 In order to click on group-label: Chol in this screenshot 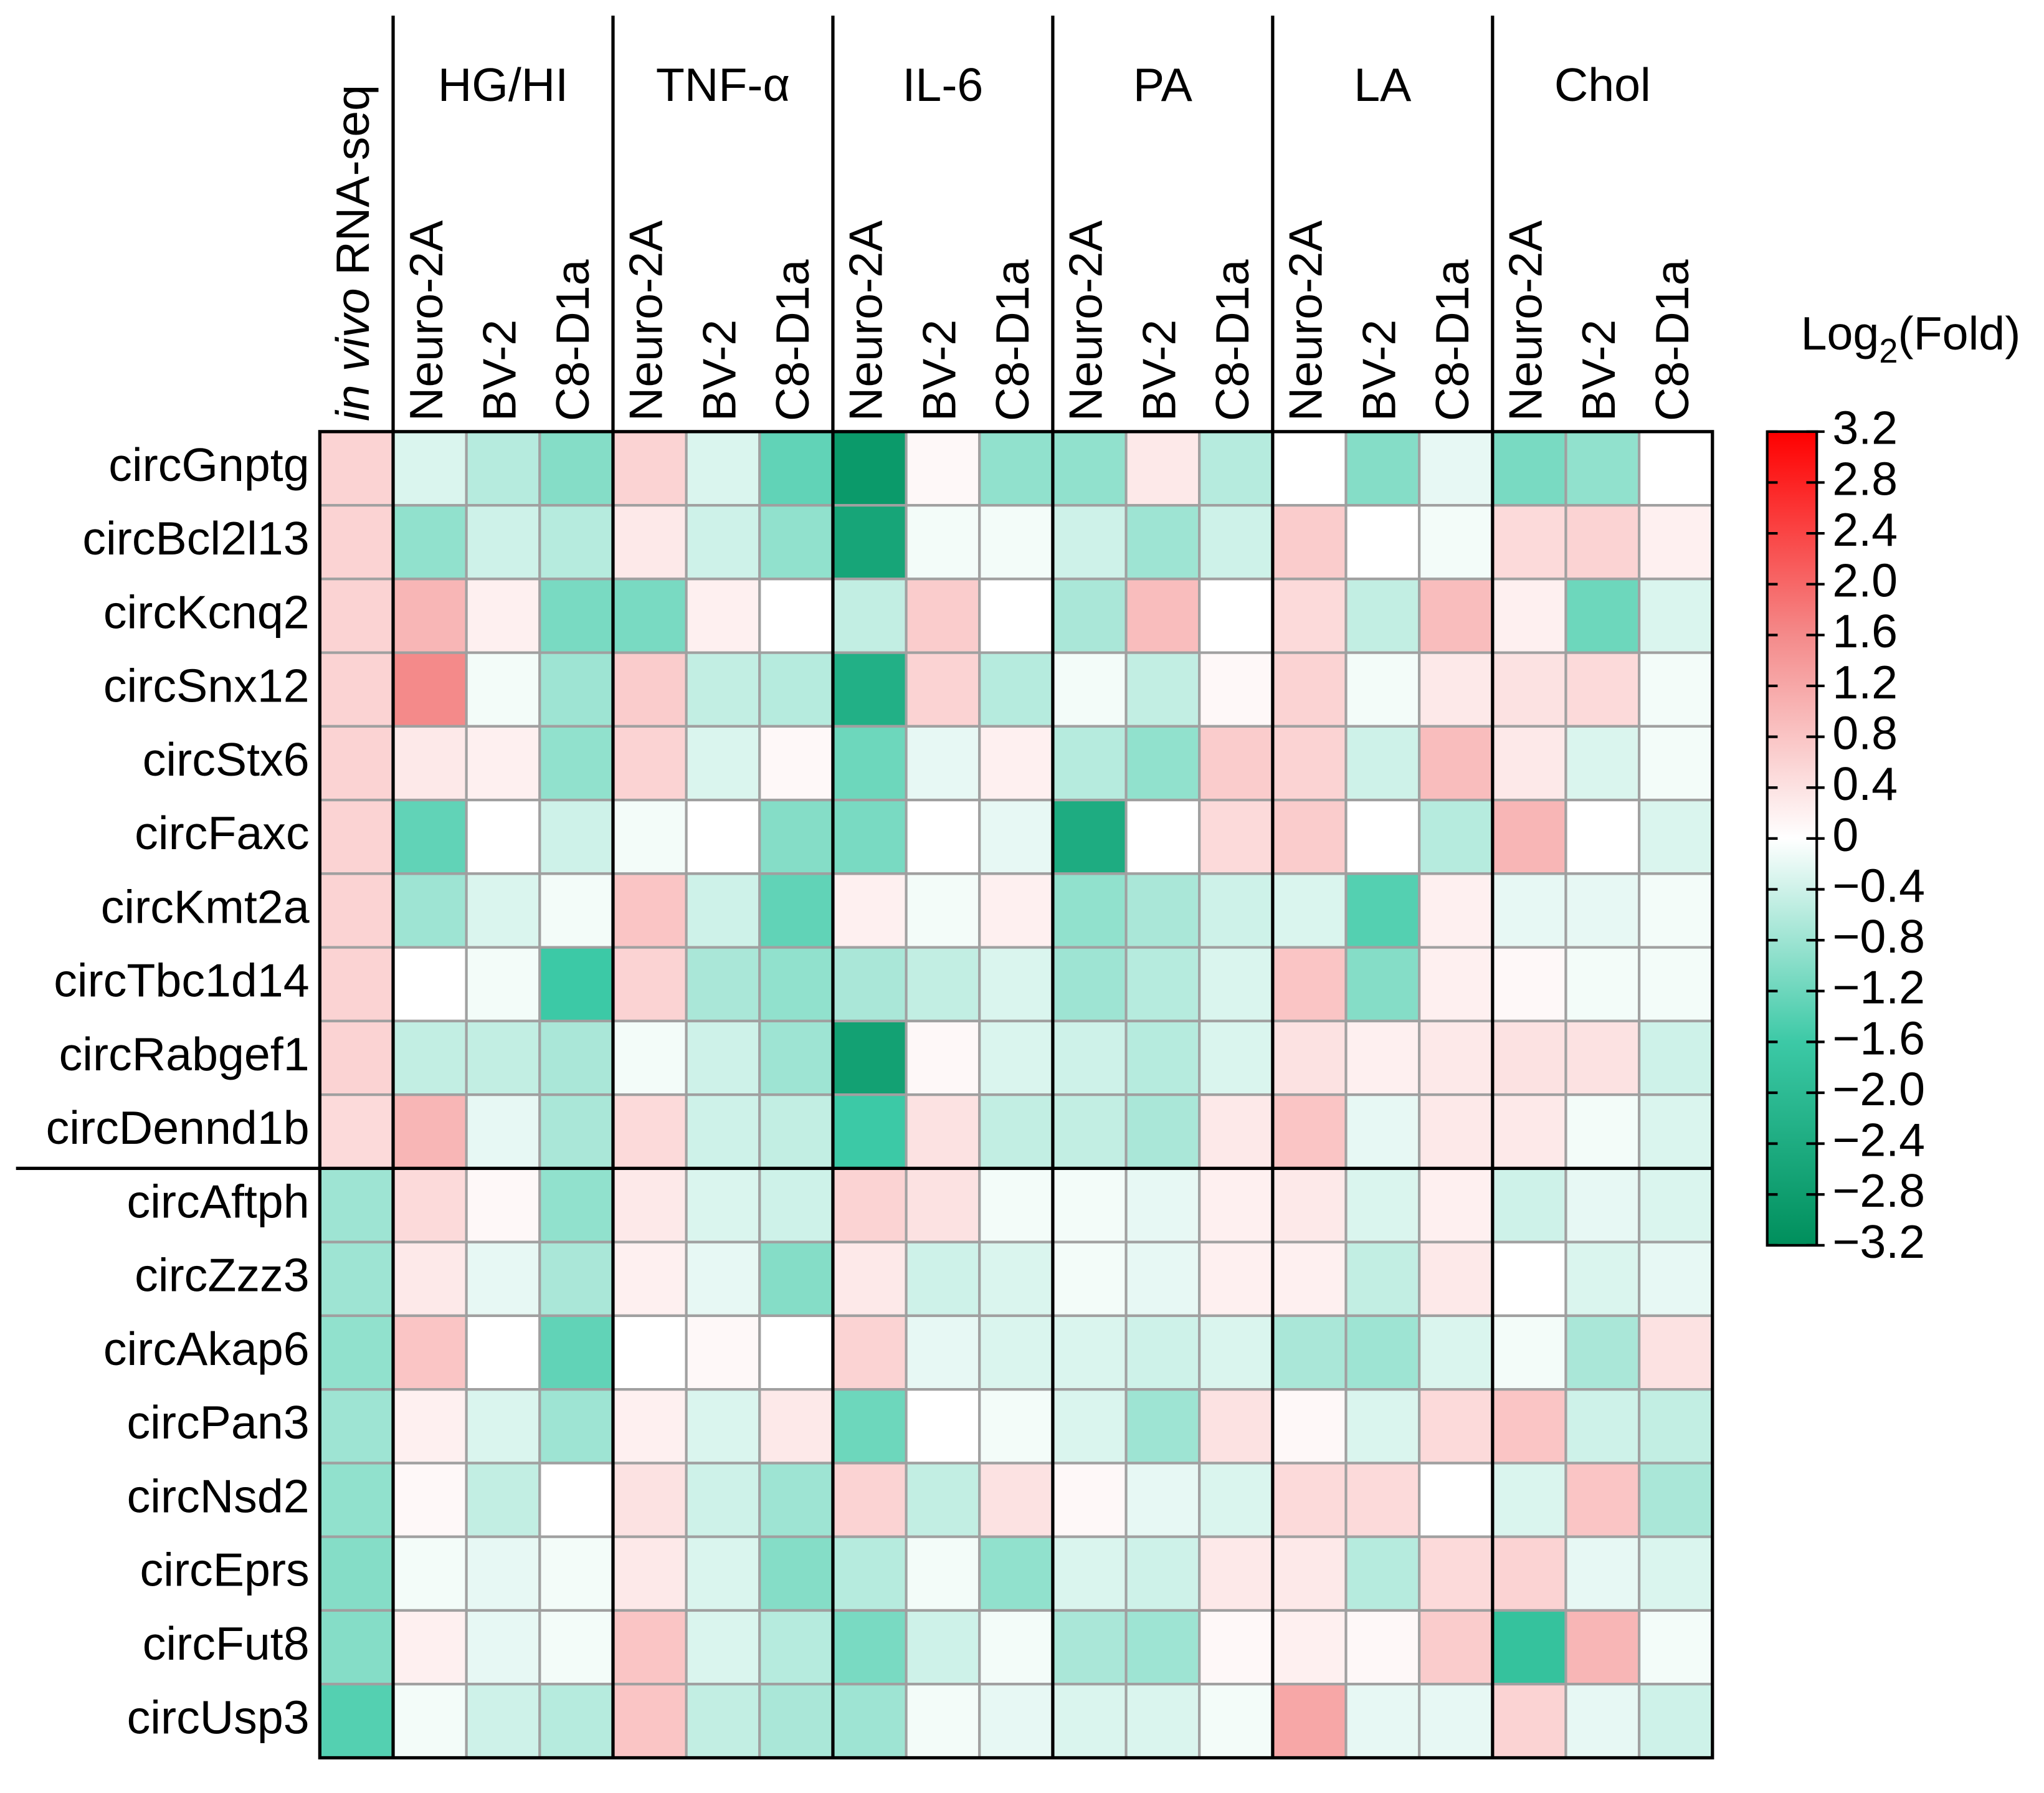, I will do `click(1602, 85)`.